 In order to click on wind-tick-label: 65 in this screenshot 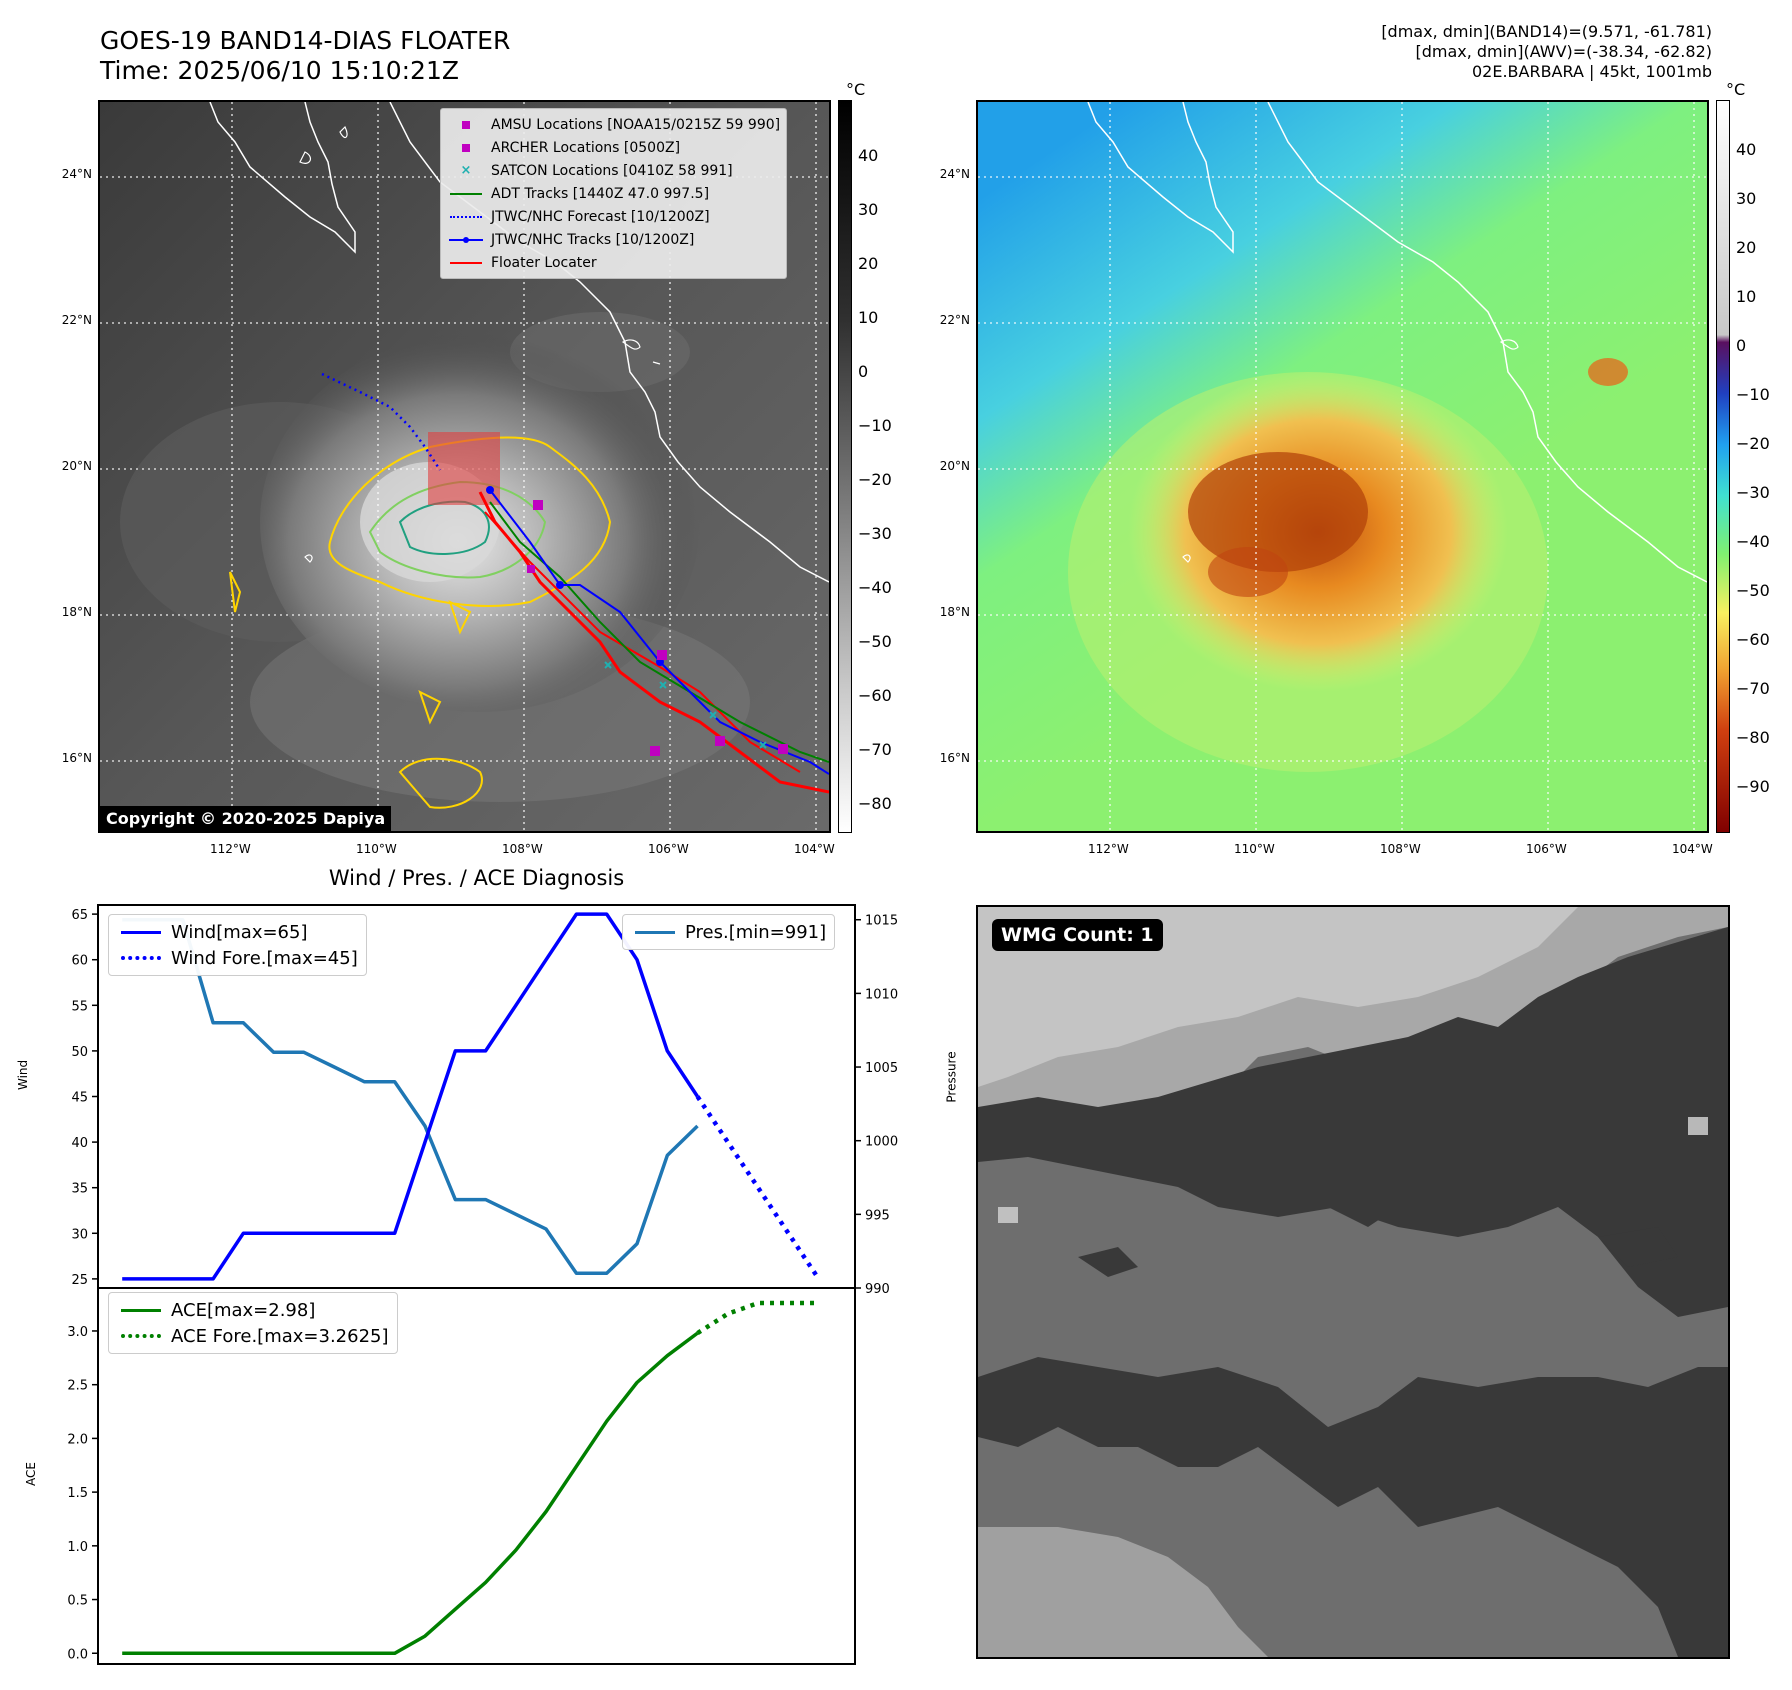, I will do `click(79, 915)`.